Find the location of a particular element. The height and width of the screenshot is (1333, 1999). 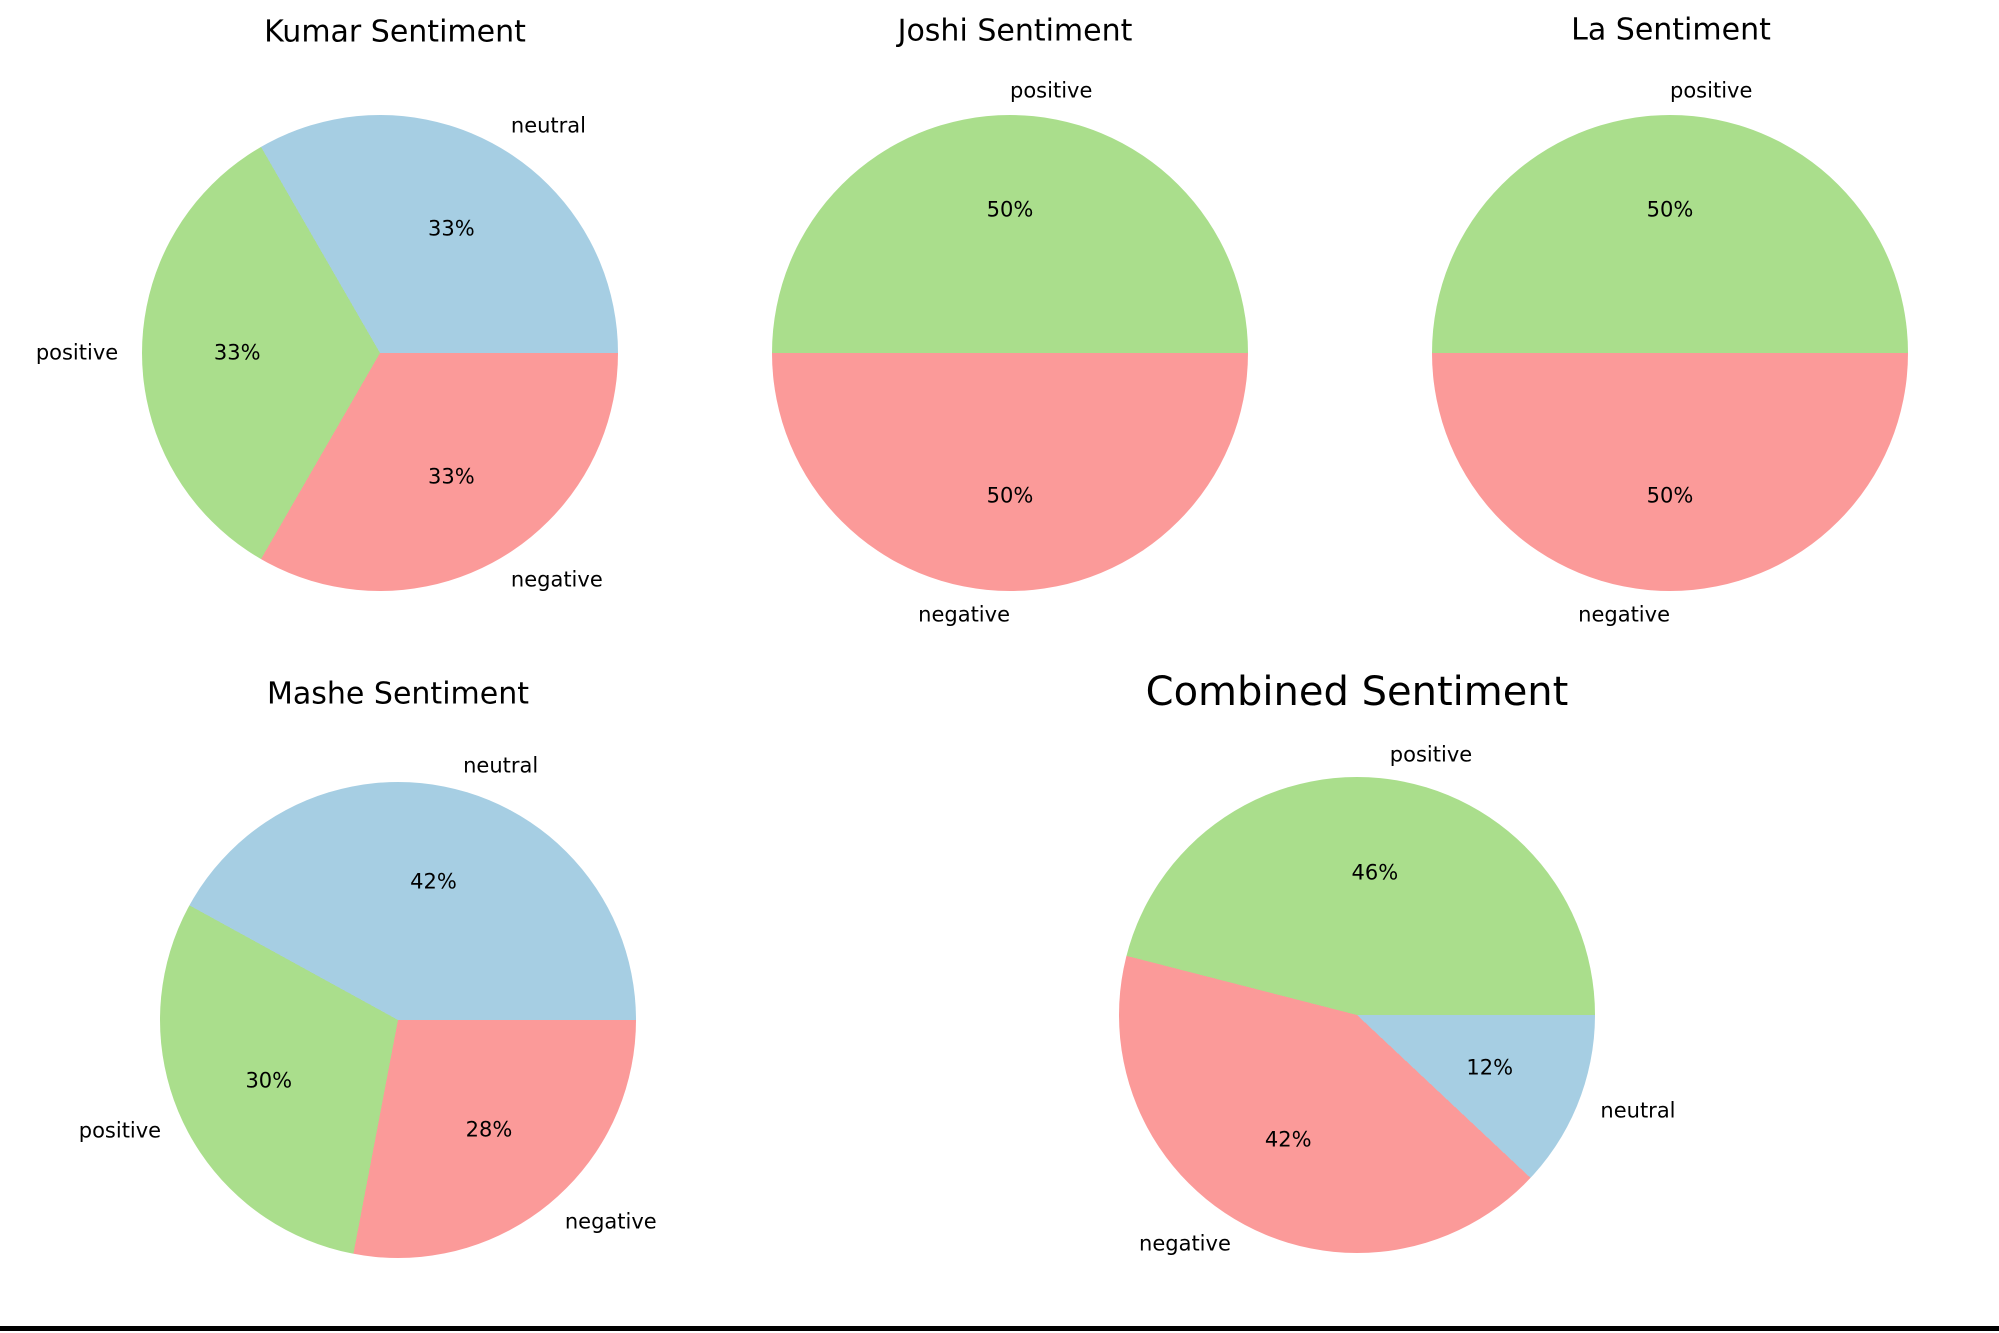

pct-label-neutral: 42% is located at coordinates (433, 881).